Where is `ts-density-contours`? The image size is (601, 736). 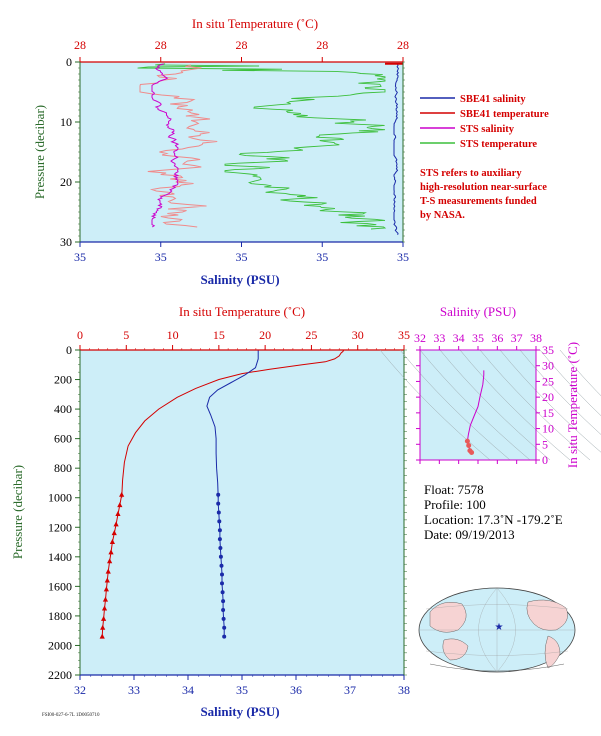
ts-density-contours is located at coordinates (490, 405).